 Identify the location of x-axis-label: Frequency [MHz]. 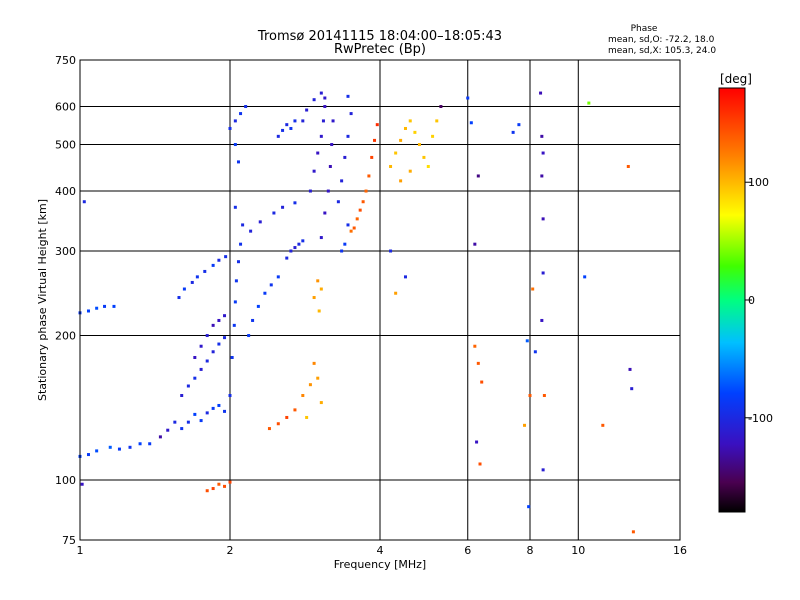
(380, 564).